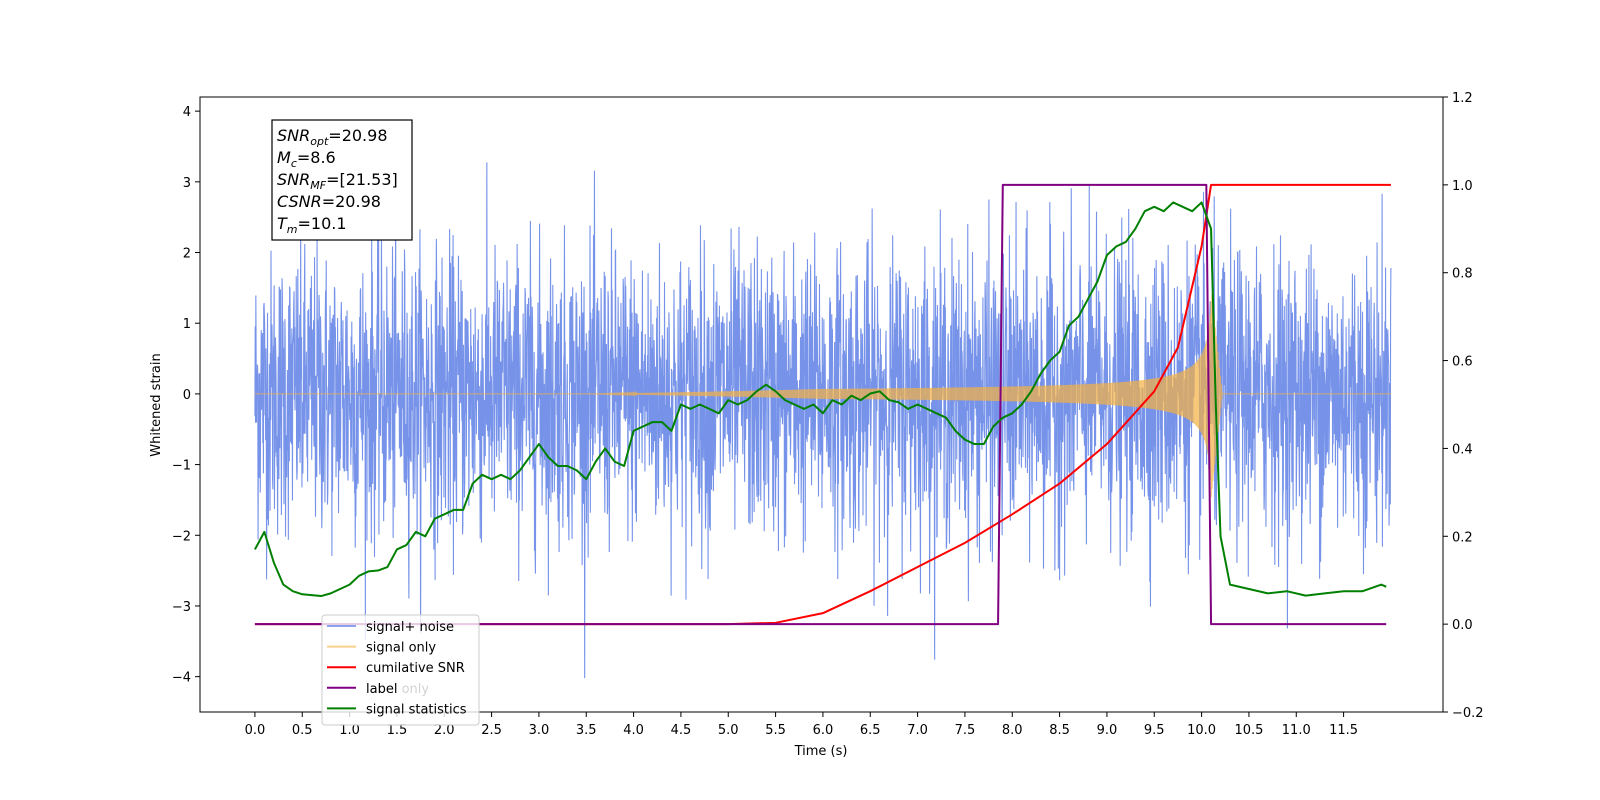  Describe the element at coordinates (1296, 730) in the screenshot. I see `x-tick-label: 11.0` at that location.